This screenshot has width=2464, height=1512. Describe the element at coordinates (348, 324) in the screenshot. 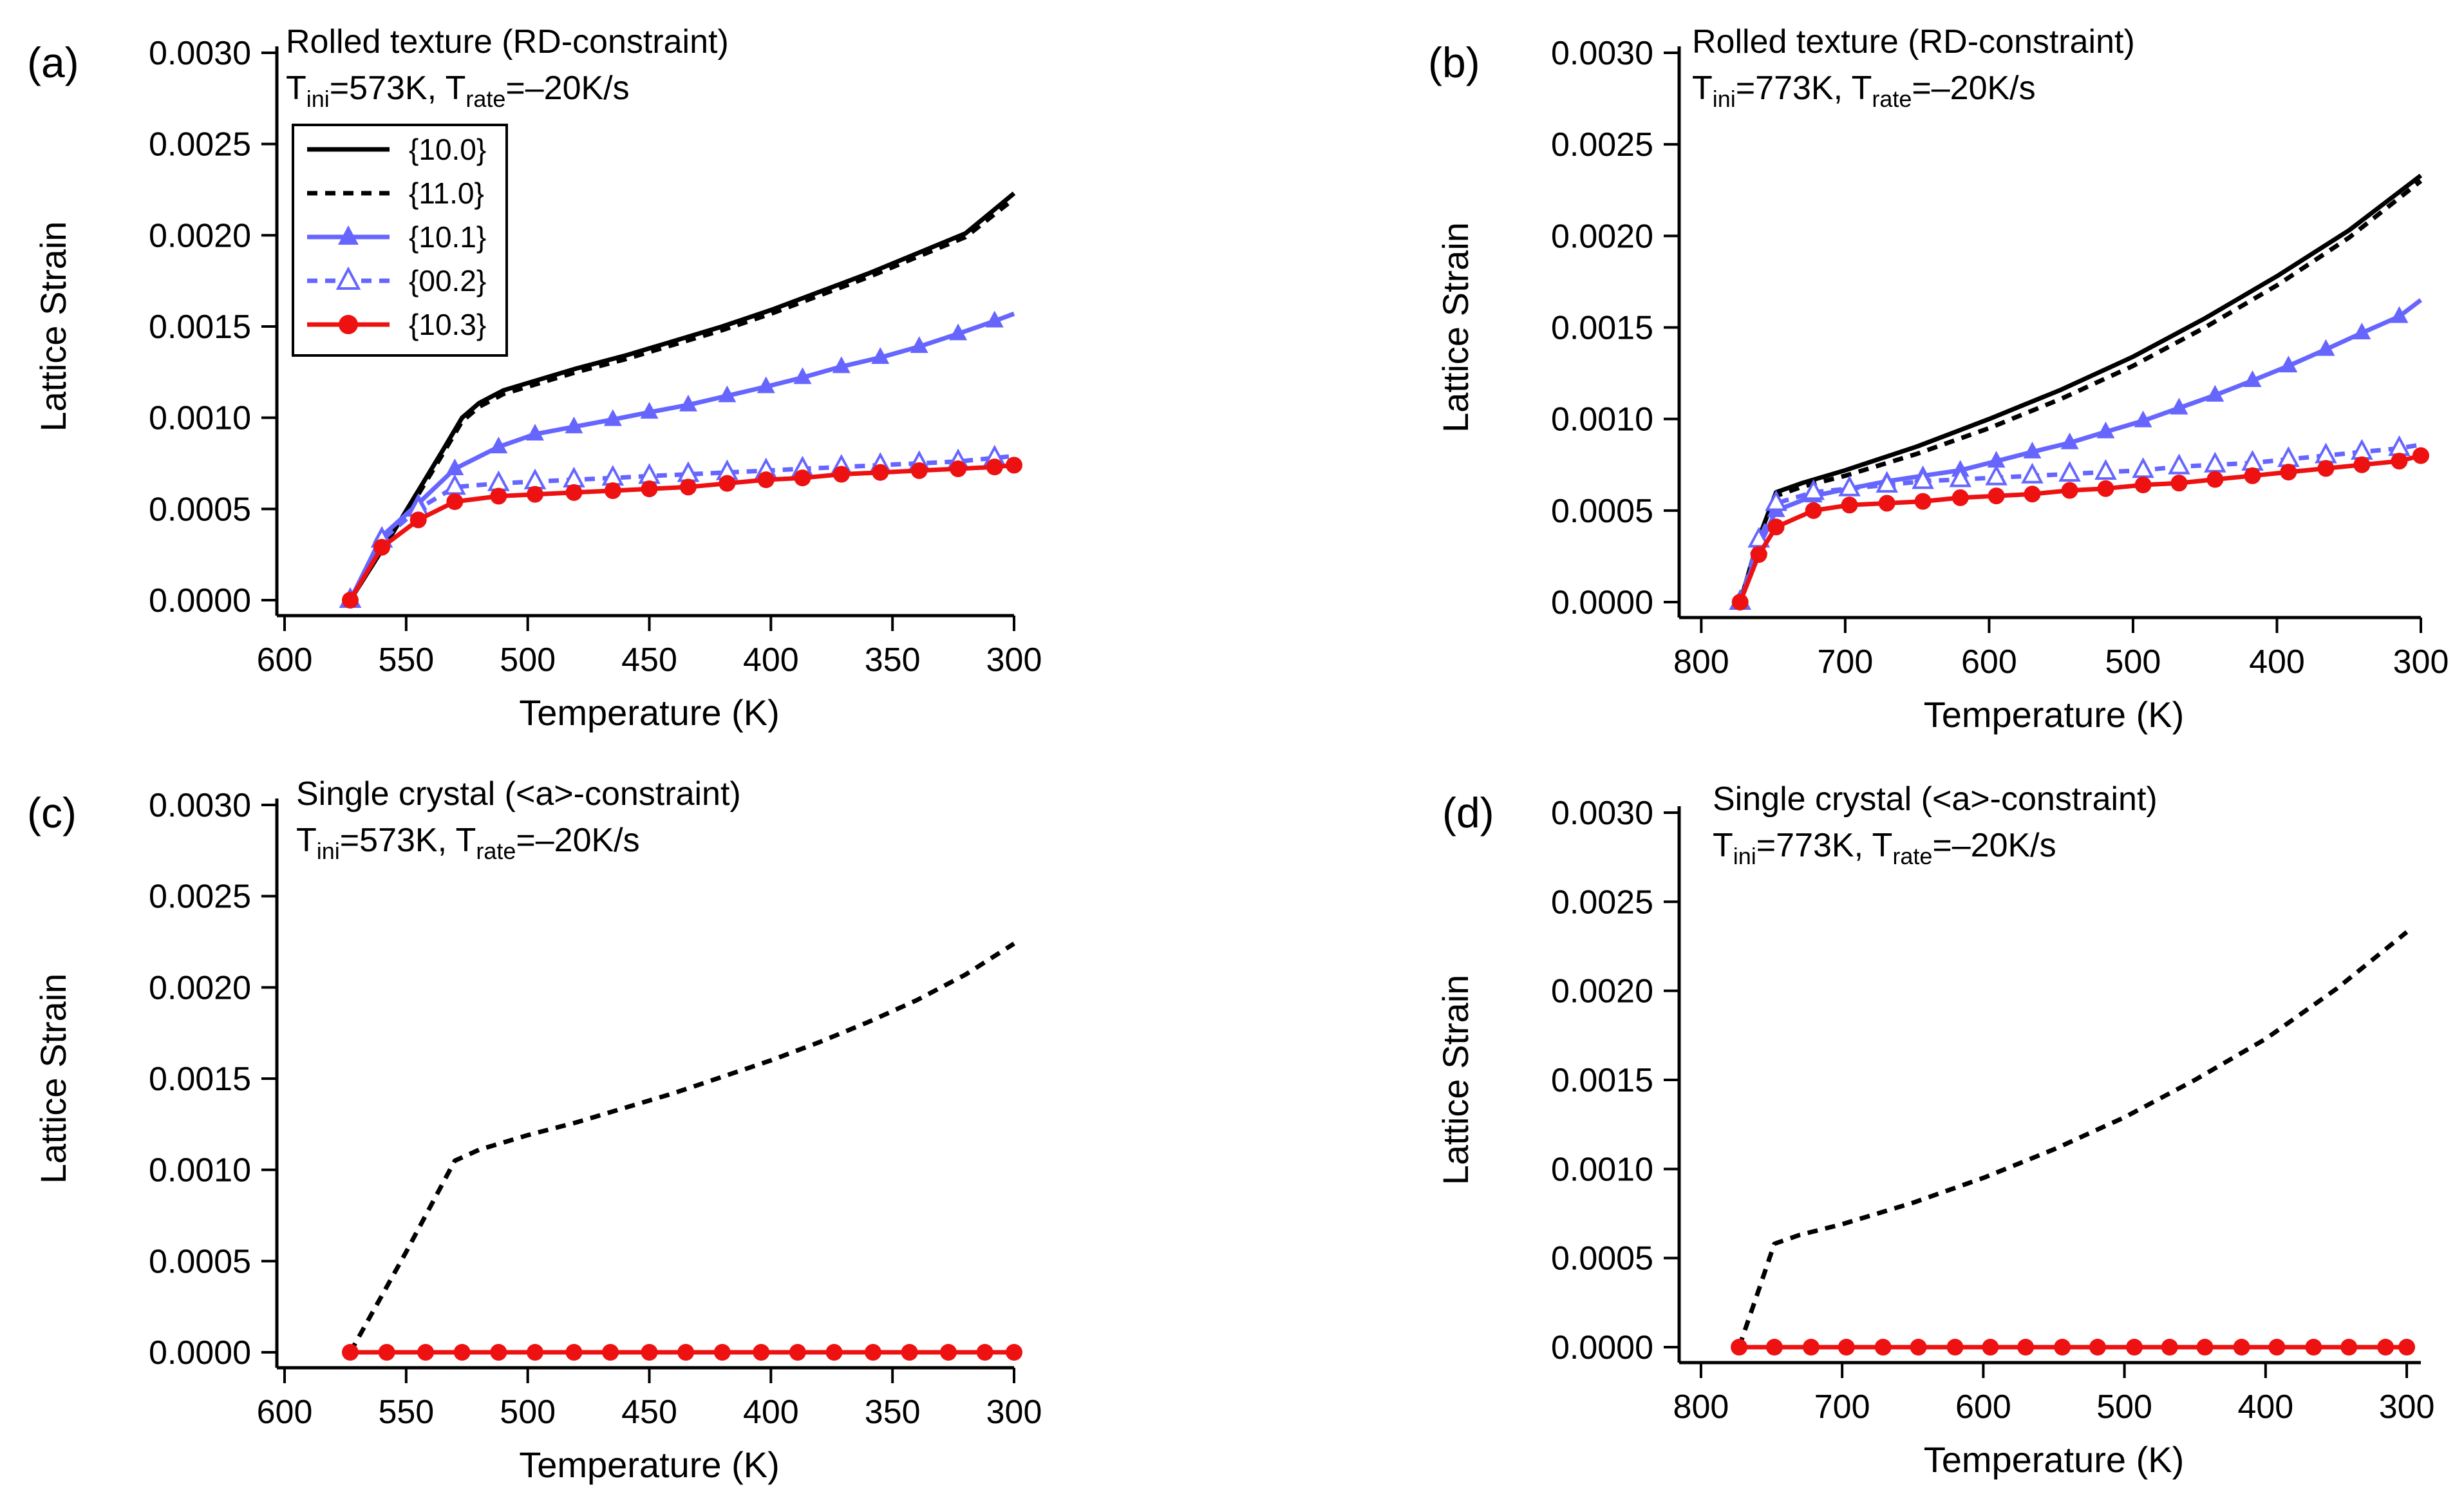

I see `legend-marker` at that location.